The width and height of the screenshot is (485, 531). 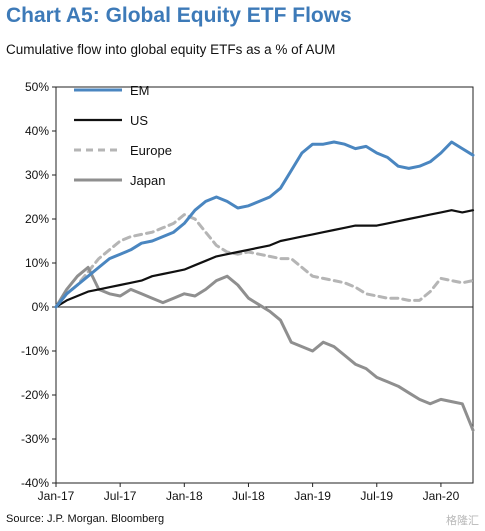 What do you see at coordinates (462, 521) in the screenshot?
I see `watermark: 格隆汇` at bounding box center [462, 521].